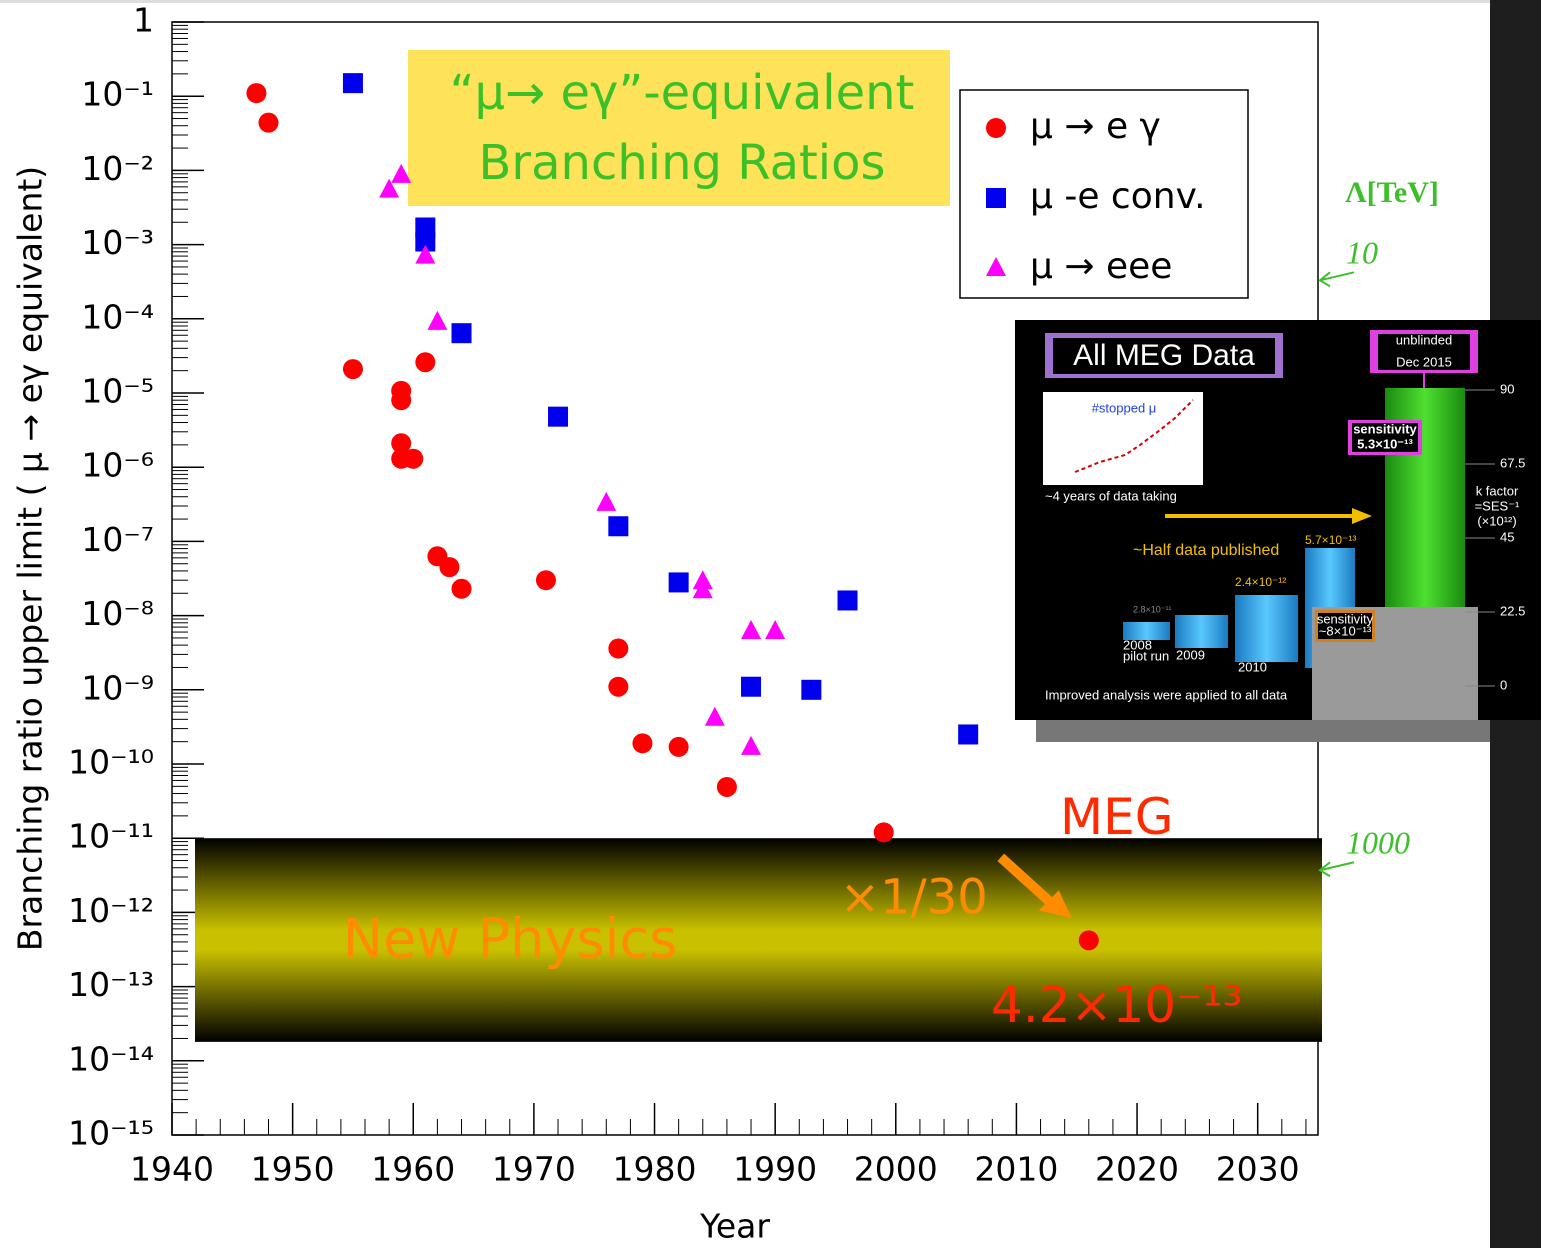  What do you see at coordinates (1252, 666) in the screenshot?
I see `inset-year: 2010` at bounding box center [1252, 666].